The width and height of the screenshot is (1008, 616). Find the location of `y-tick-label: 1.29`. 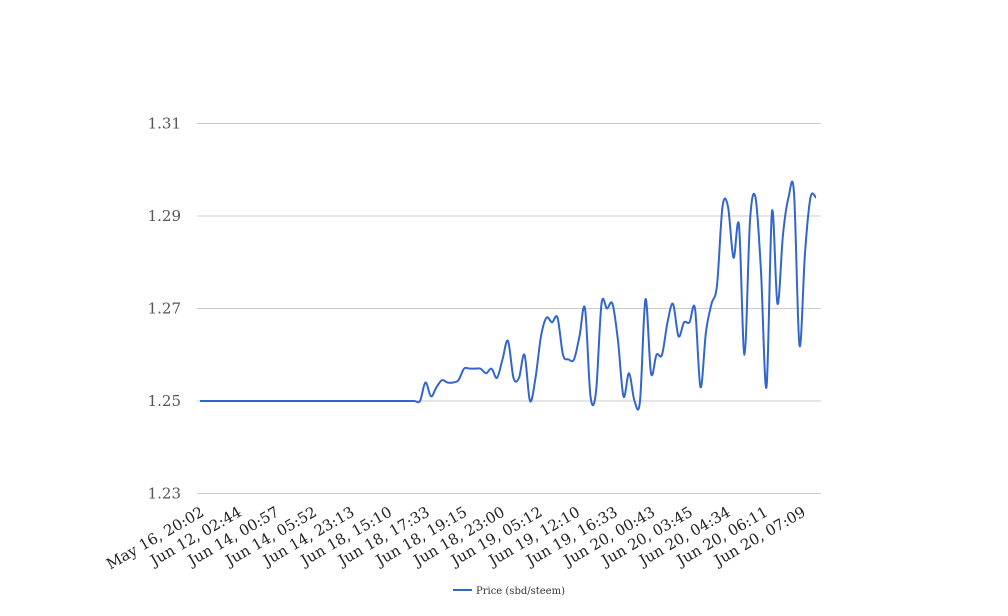

y-tick-label: 1.29 is located at coordinates (164, 216).